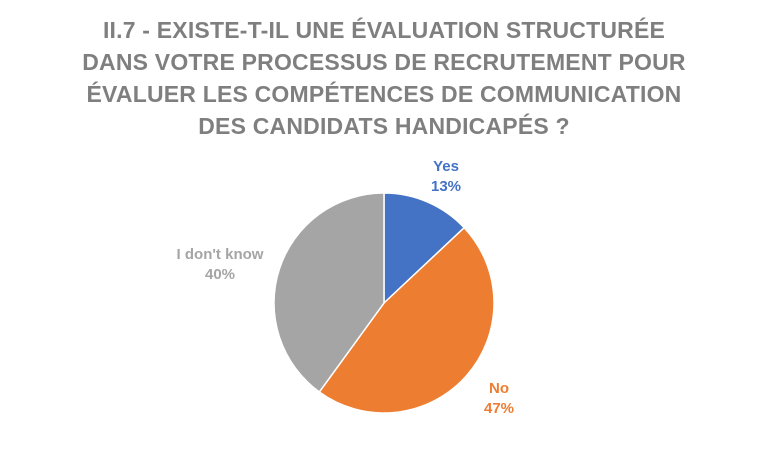 The height and width of the screenshot is (449, 768). Describe the element at coordinates (220, 265) in the screenshot. I see `data-label-dont-know: I don't know 40%` at that location.